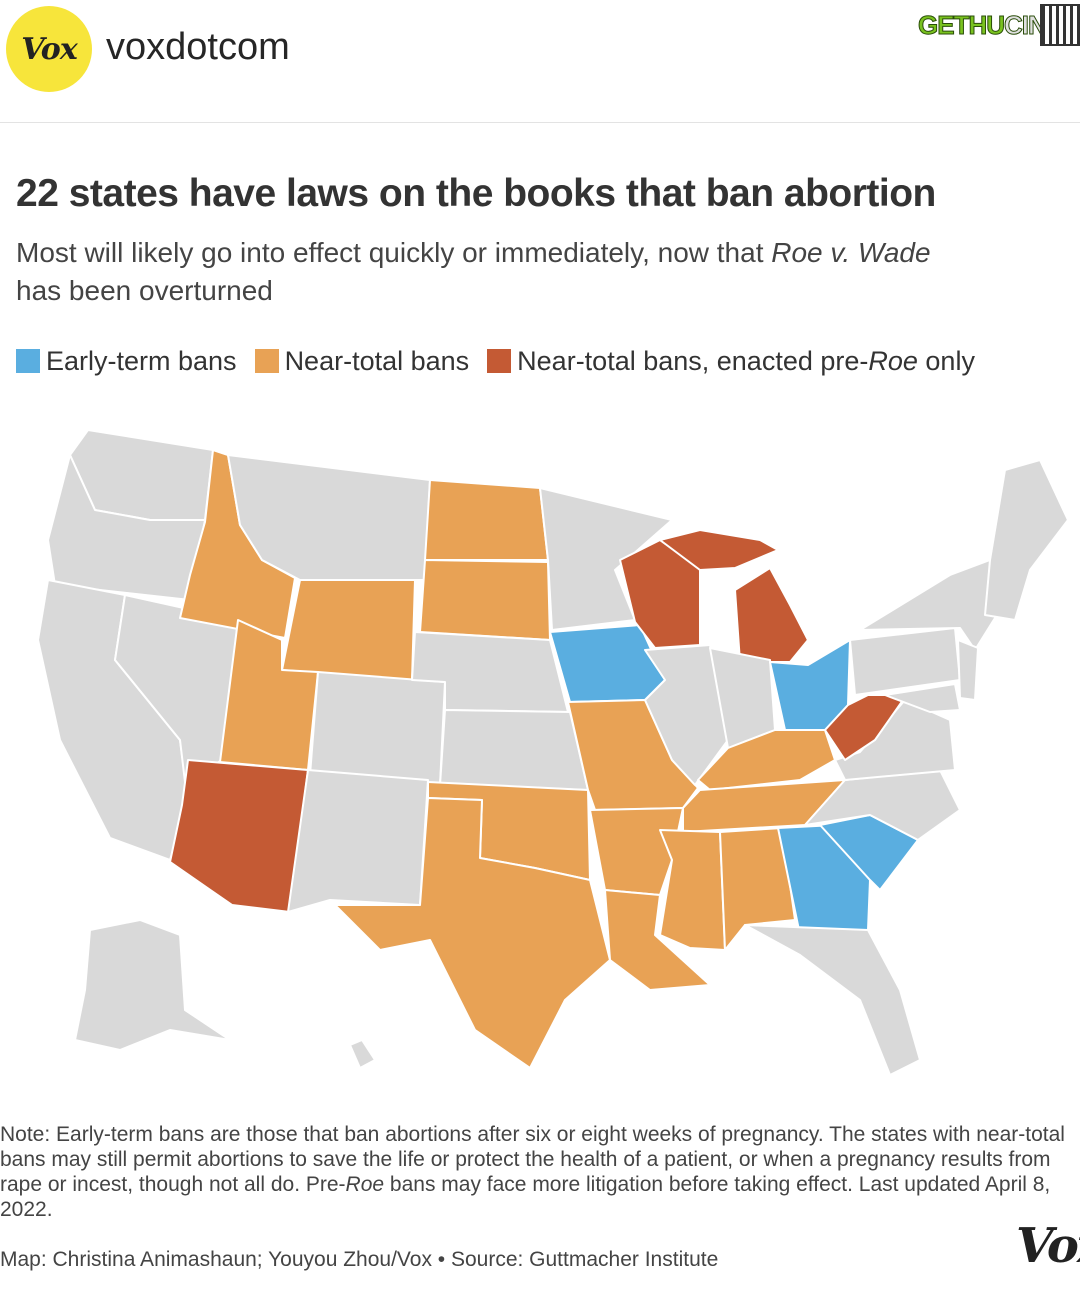  I want to click on legend-label-near-total: Near-total bans, so click(377, 360).